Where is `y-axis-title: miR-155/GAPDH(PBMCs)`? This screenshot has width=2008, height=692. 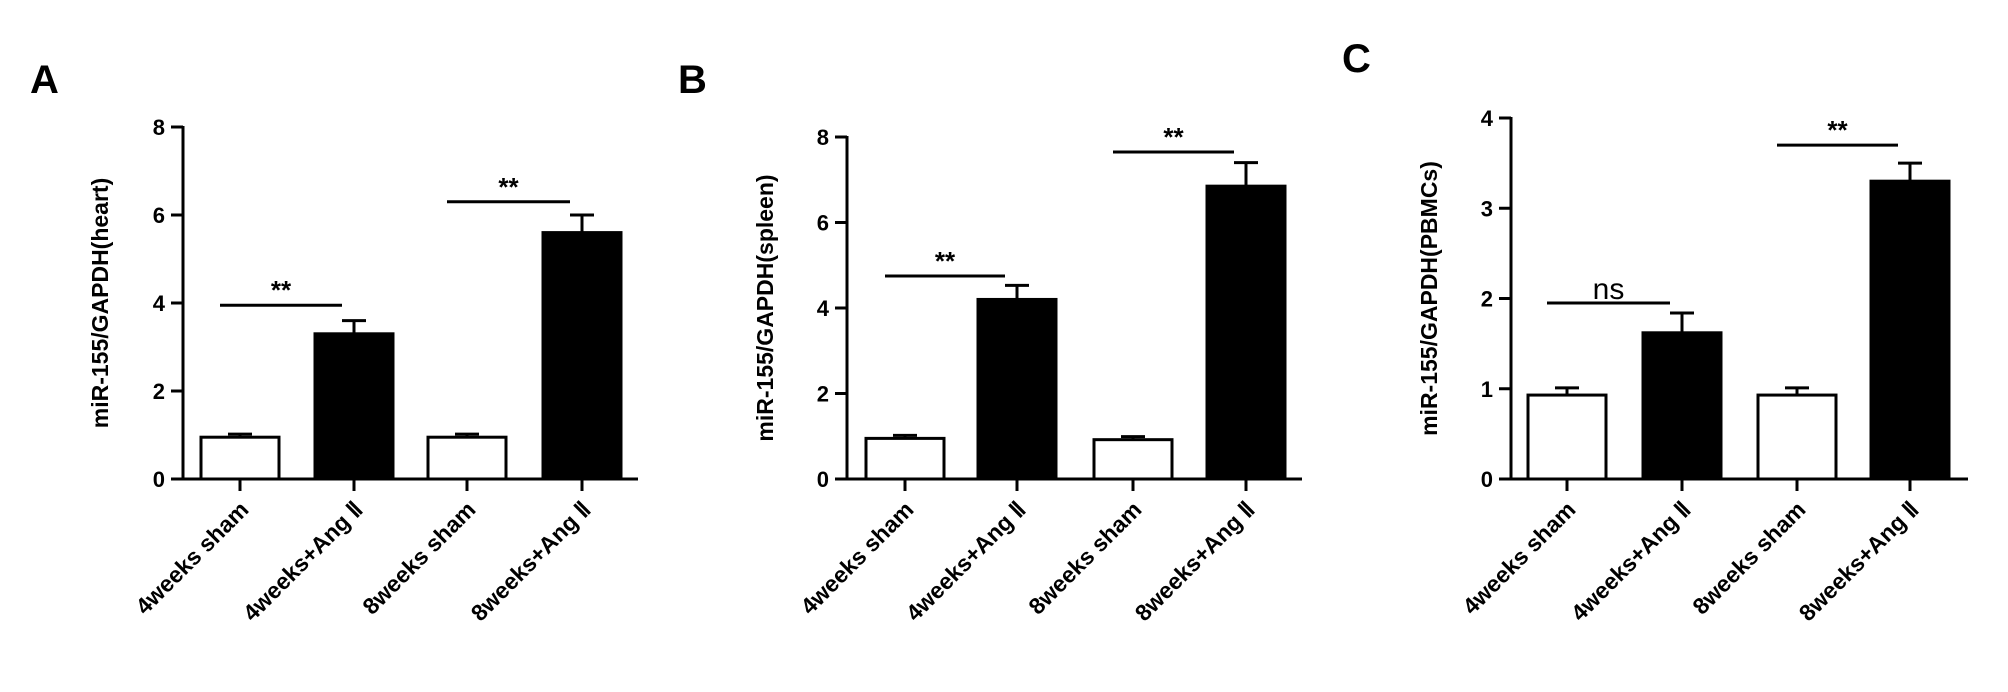 y-axis-title: miR-155/GAPDH(PBMCs) is located at coordinates (1429, 298).